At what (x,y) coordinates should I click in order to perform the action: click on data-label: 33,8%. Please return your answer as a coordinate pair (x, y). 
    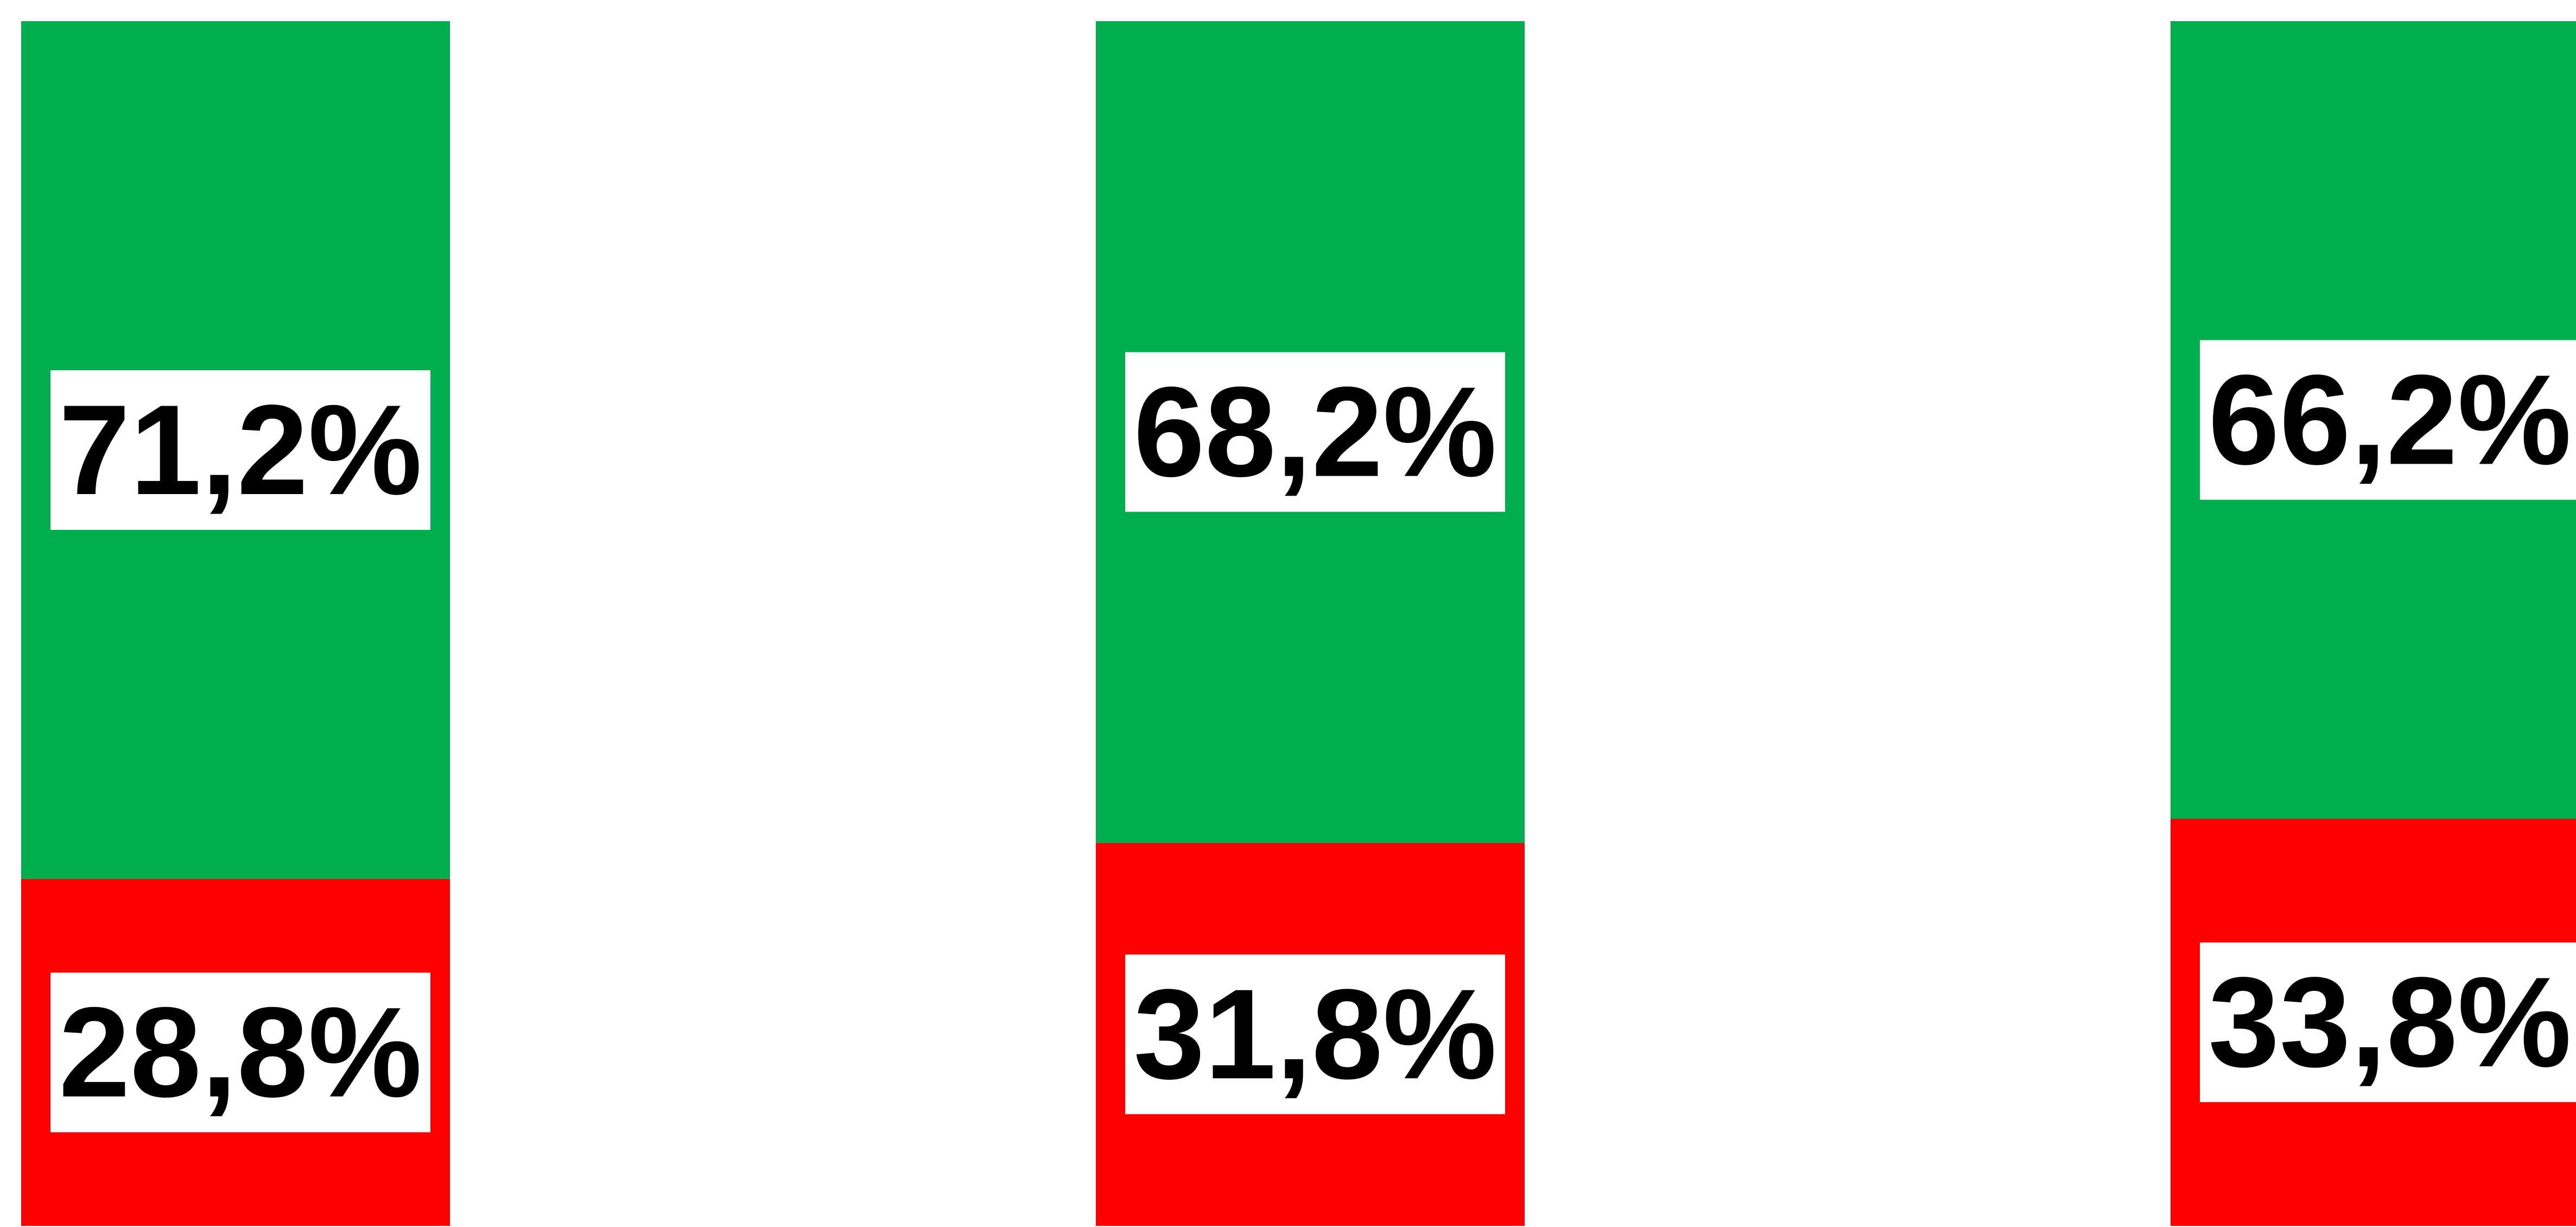
    Looking at the image, I should click on (2390, 1023).